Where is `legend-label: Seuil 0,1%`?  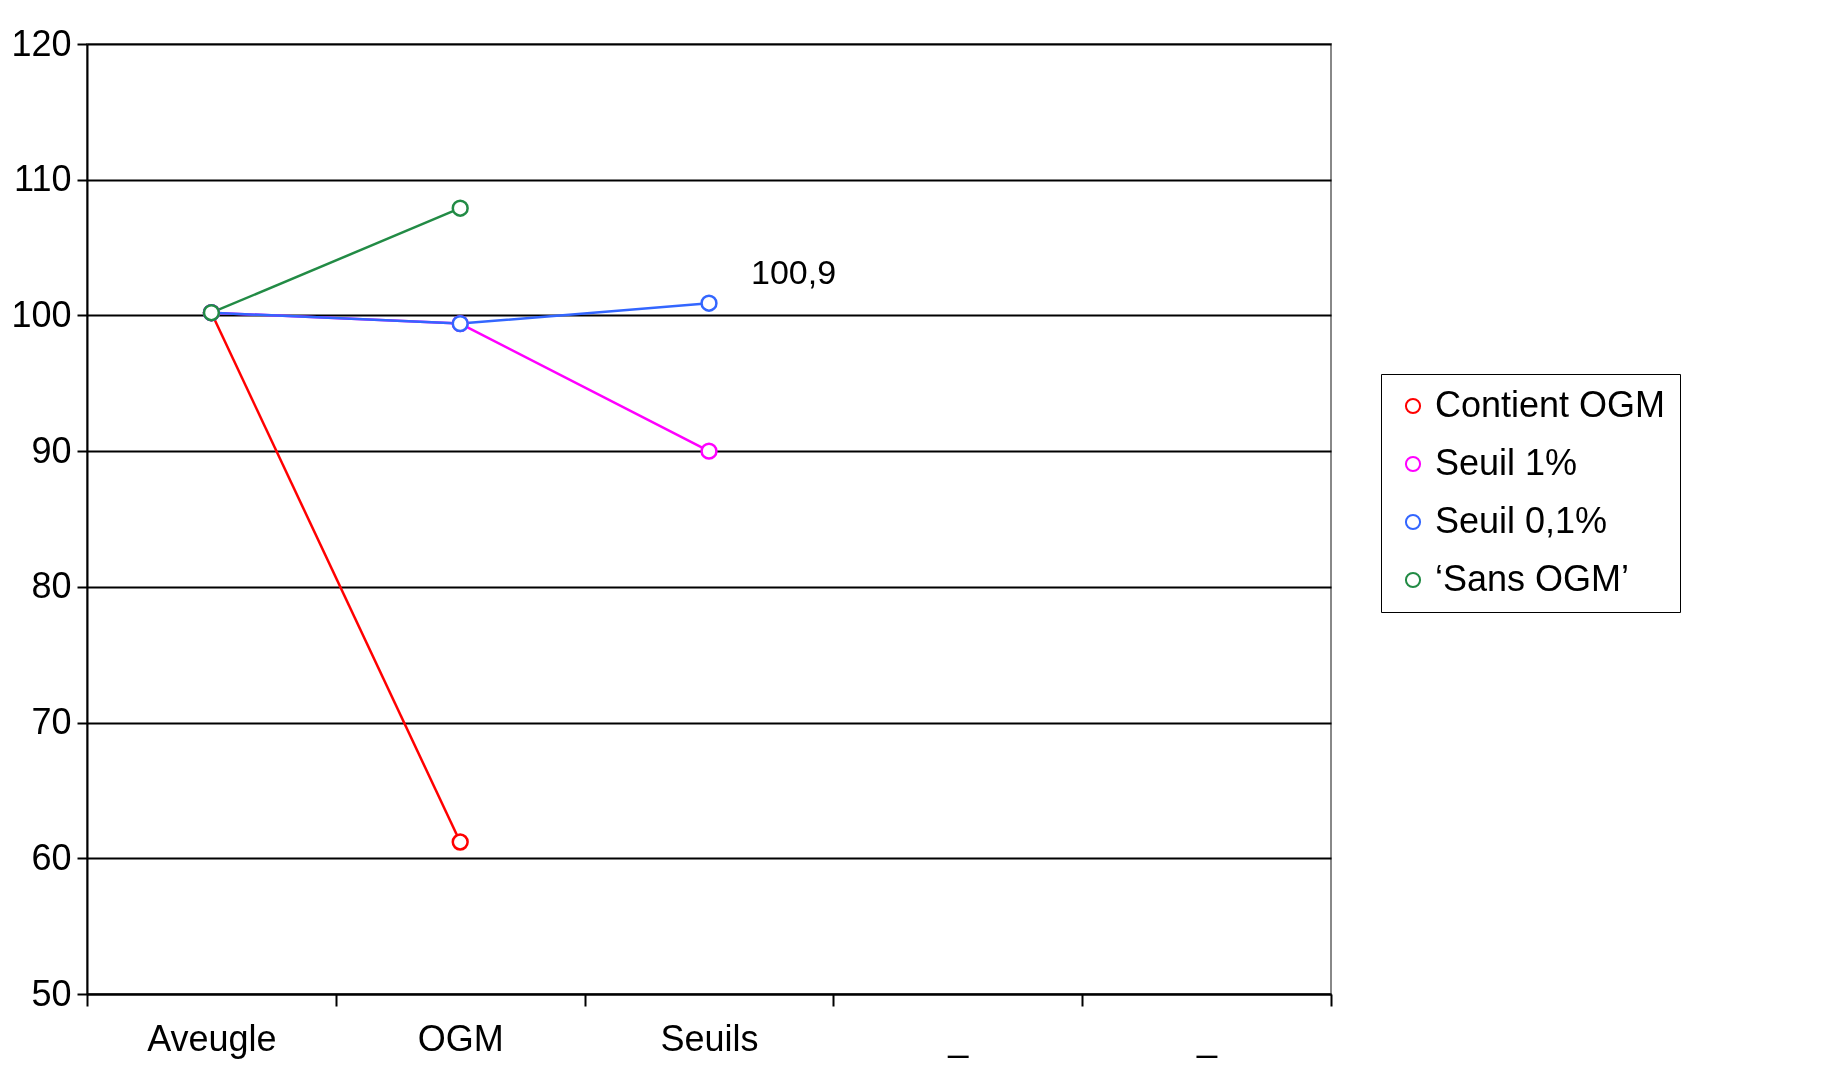
legend-label: Seuil 0,1% is located at coordinates (1521, 520).